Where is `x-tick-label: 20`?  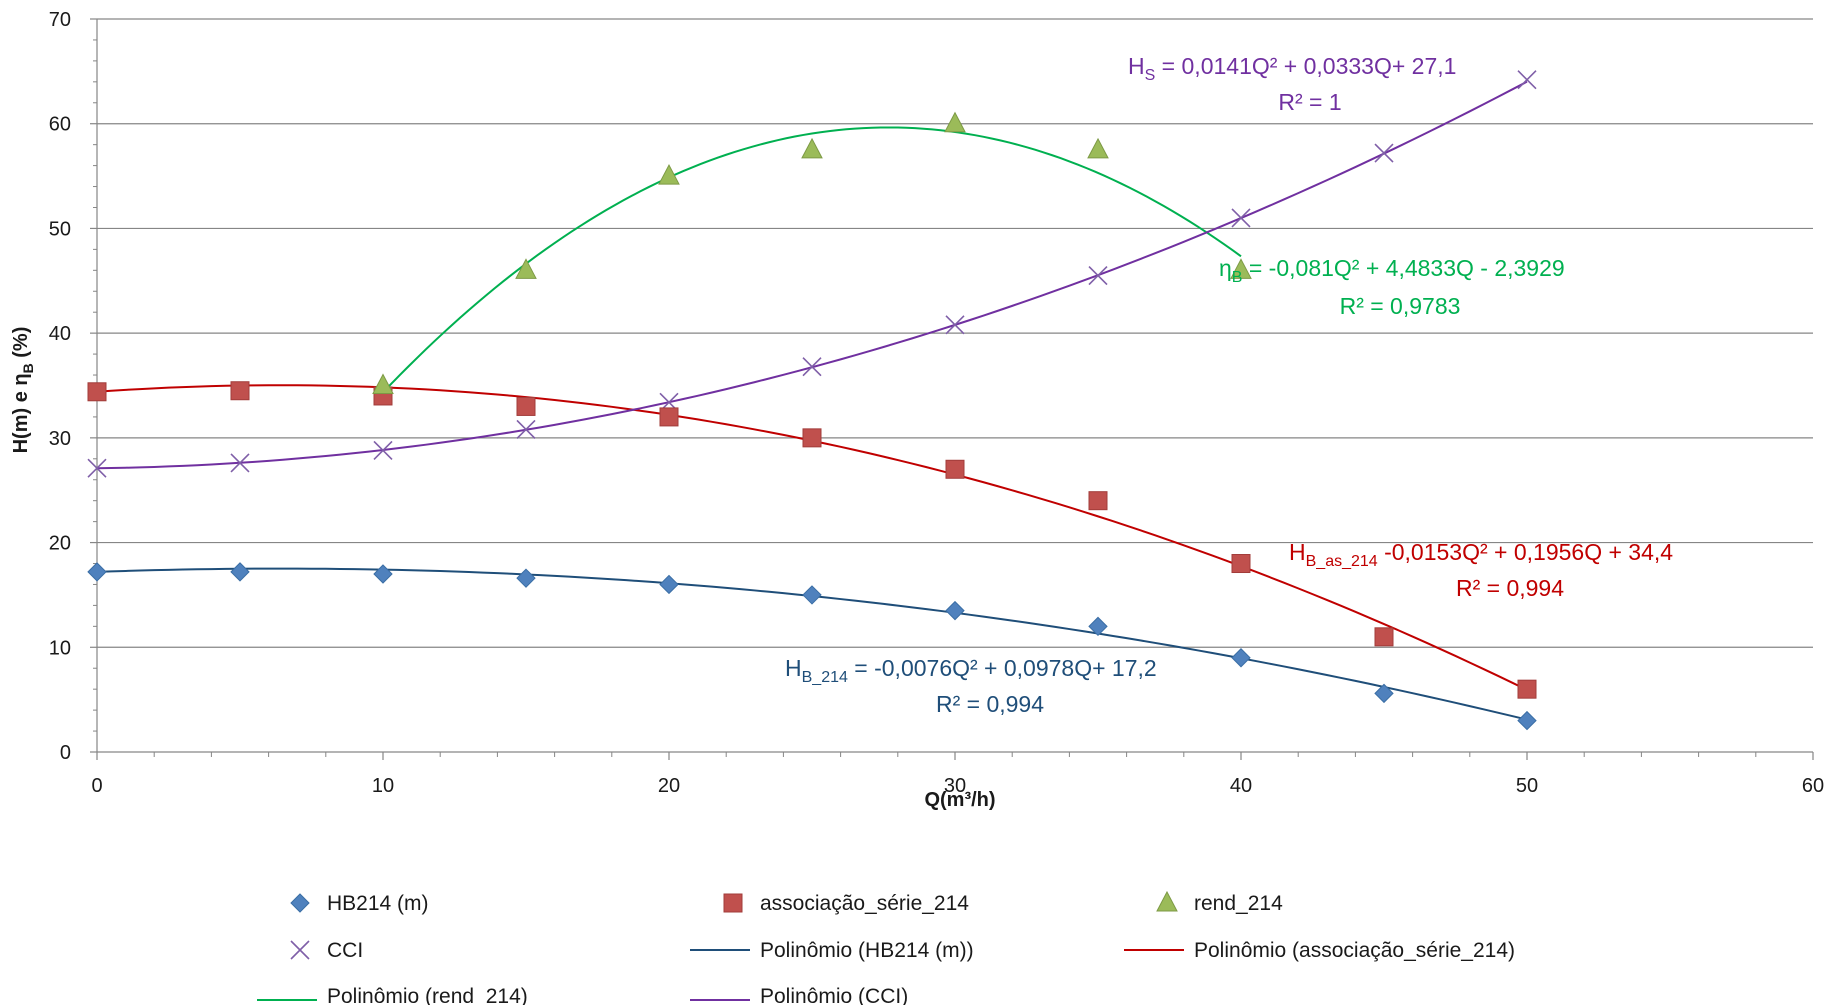
x-tick-label: 20 is located at coordinates (669, 786).